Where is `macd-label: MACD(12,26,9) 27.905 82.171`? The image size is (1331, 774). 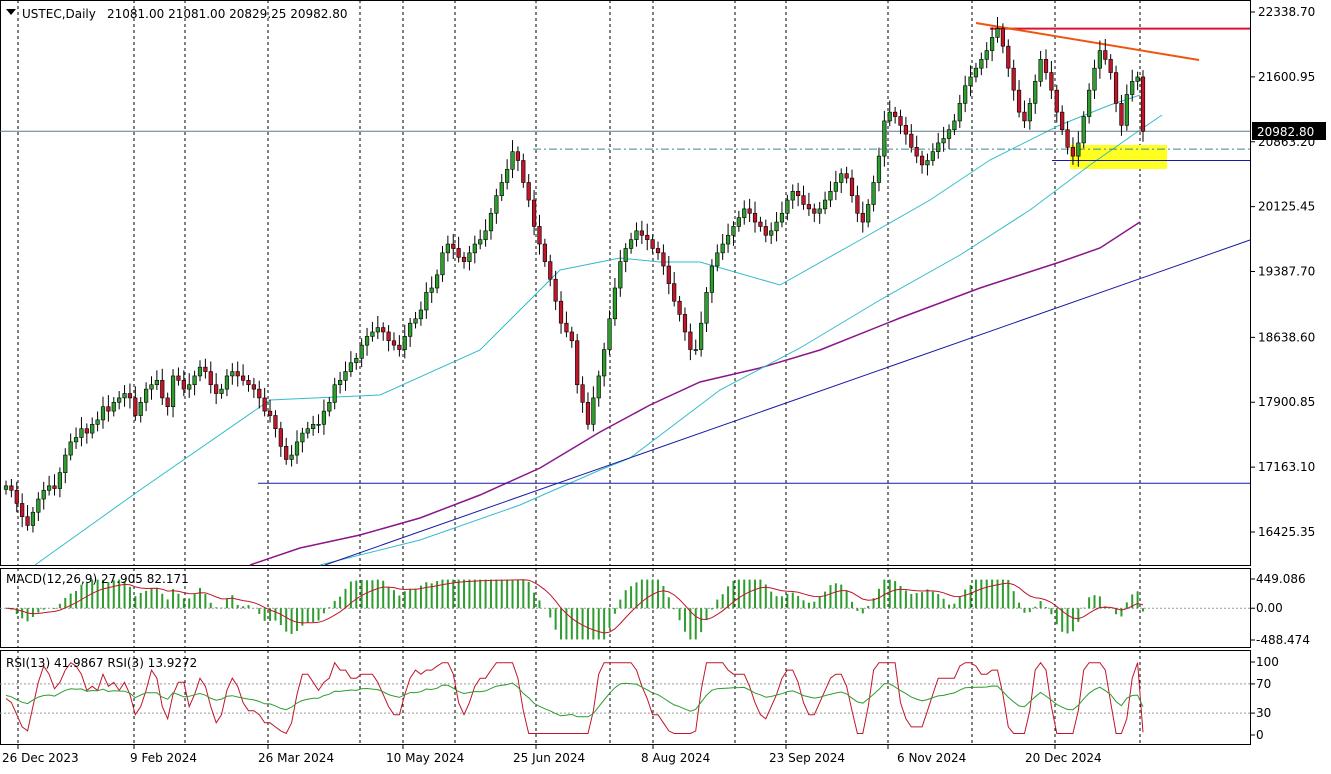
macd-label: MACD(12,26,9) 27.905 82.171 is located at coordinates (97, 579).